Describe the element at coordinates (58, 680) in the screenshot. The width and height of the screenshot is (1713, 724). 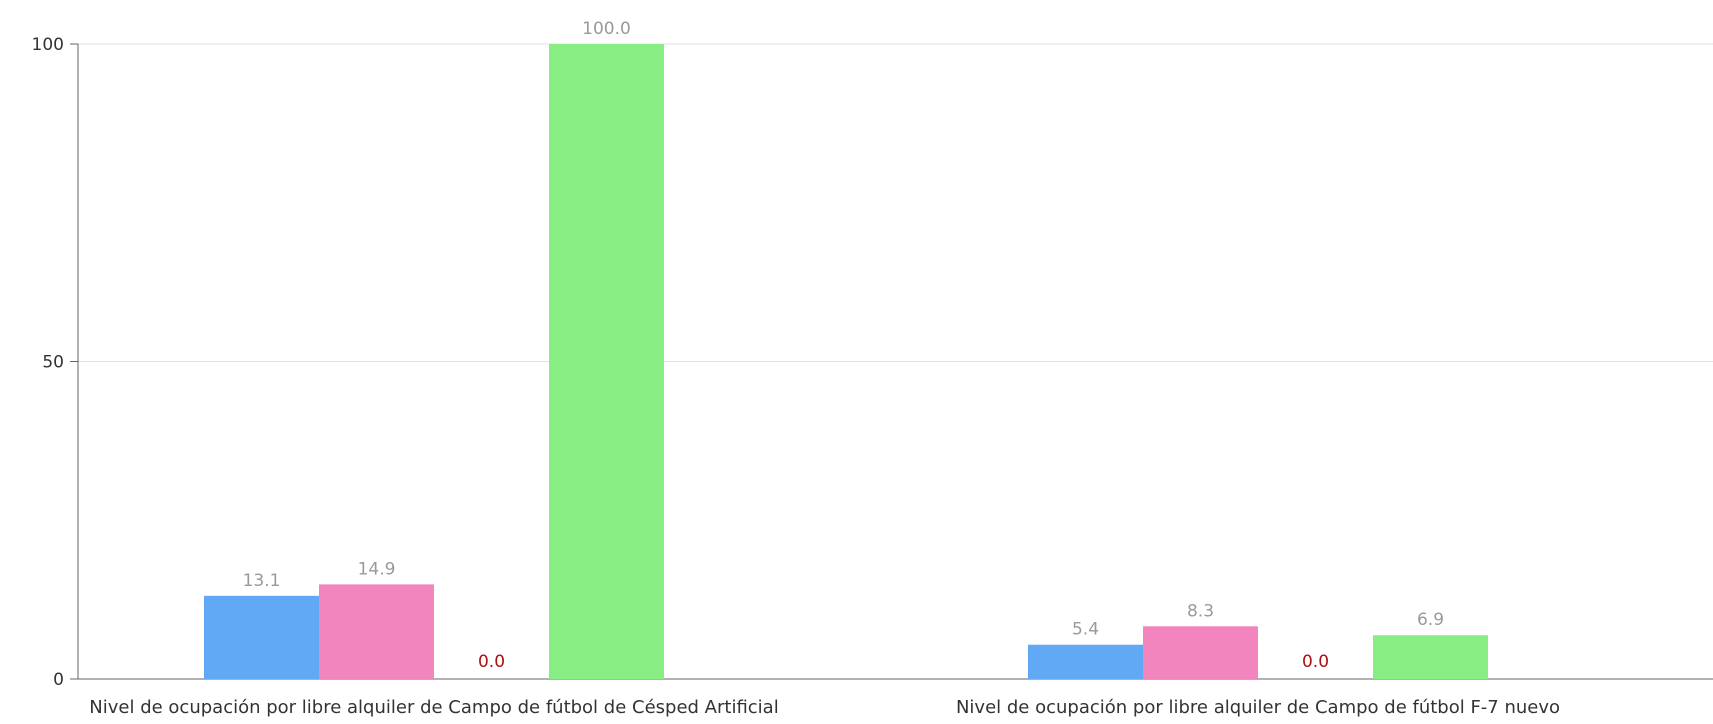
I see `y-tick-label: 0` at that location.